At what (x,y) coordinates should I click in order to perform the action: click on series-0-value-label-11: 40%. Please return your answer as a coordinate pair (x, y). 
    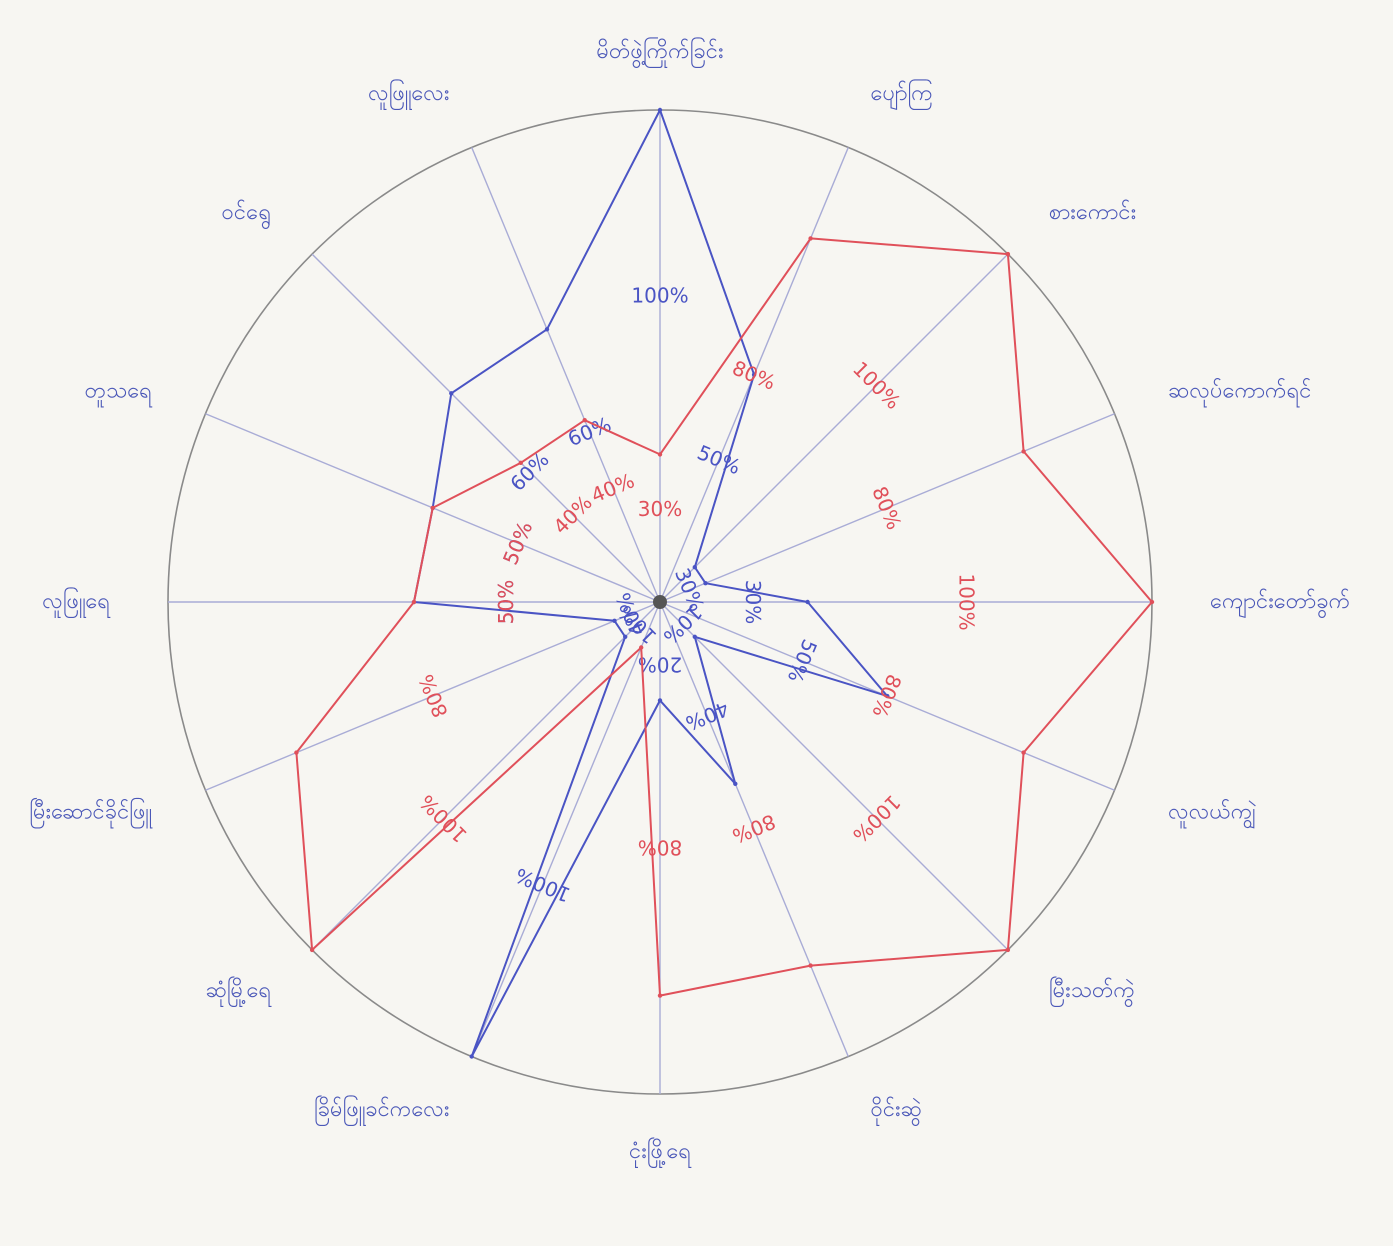
    Looking at the image, I should click on (630, 614).